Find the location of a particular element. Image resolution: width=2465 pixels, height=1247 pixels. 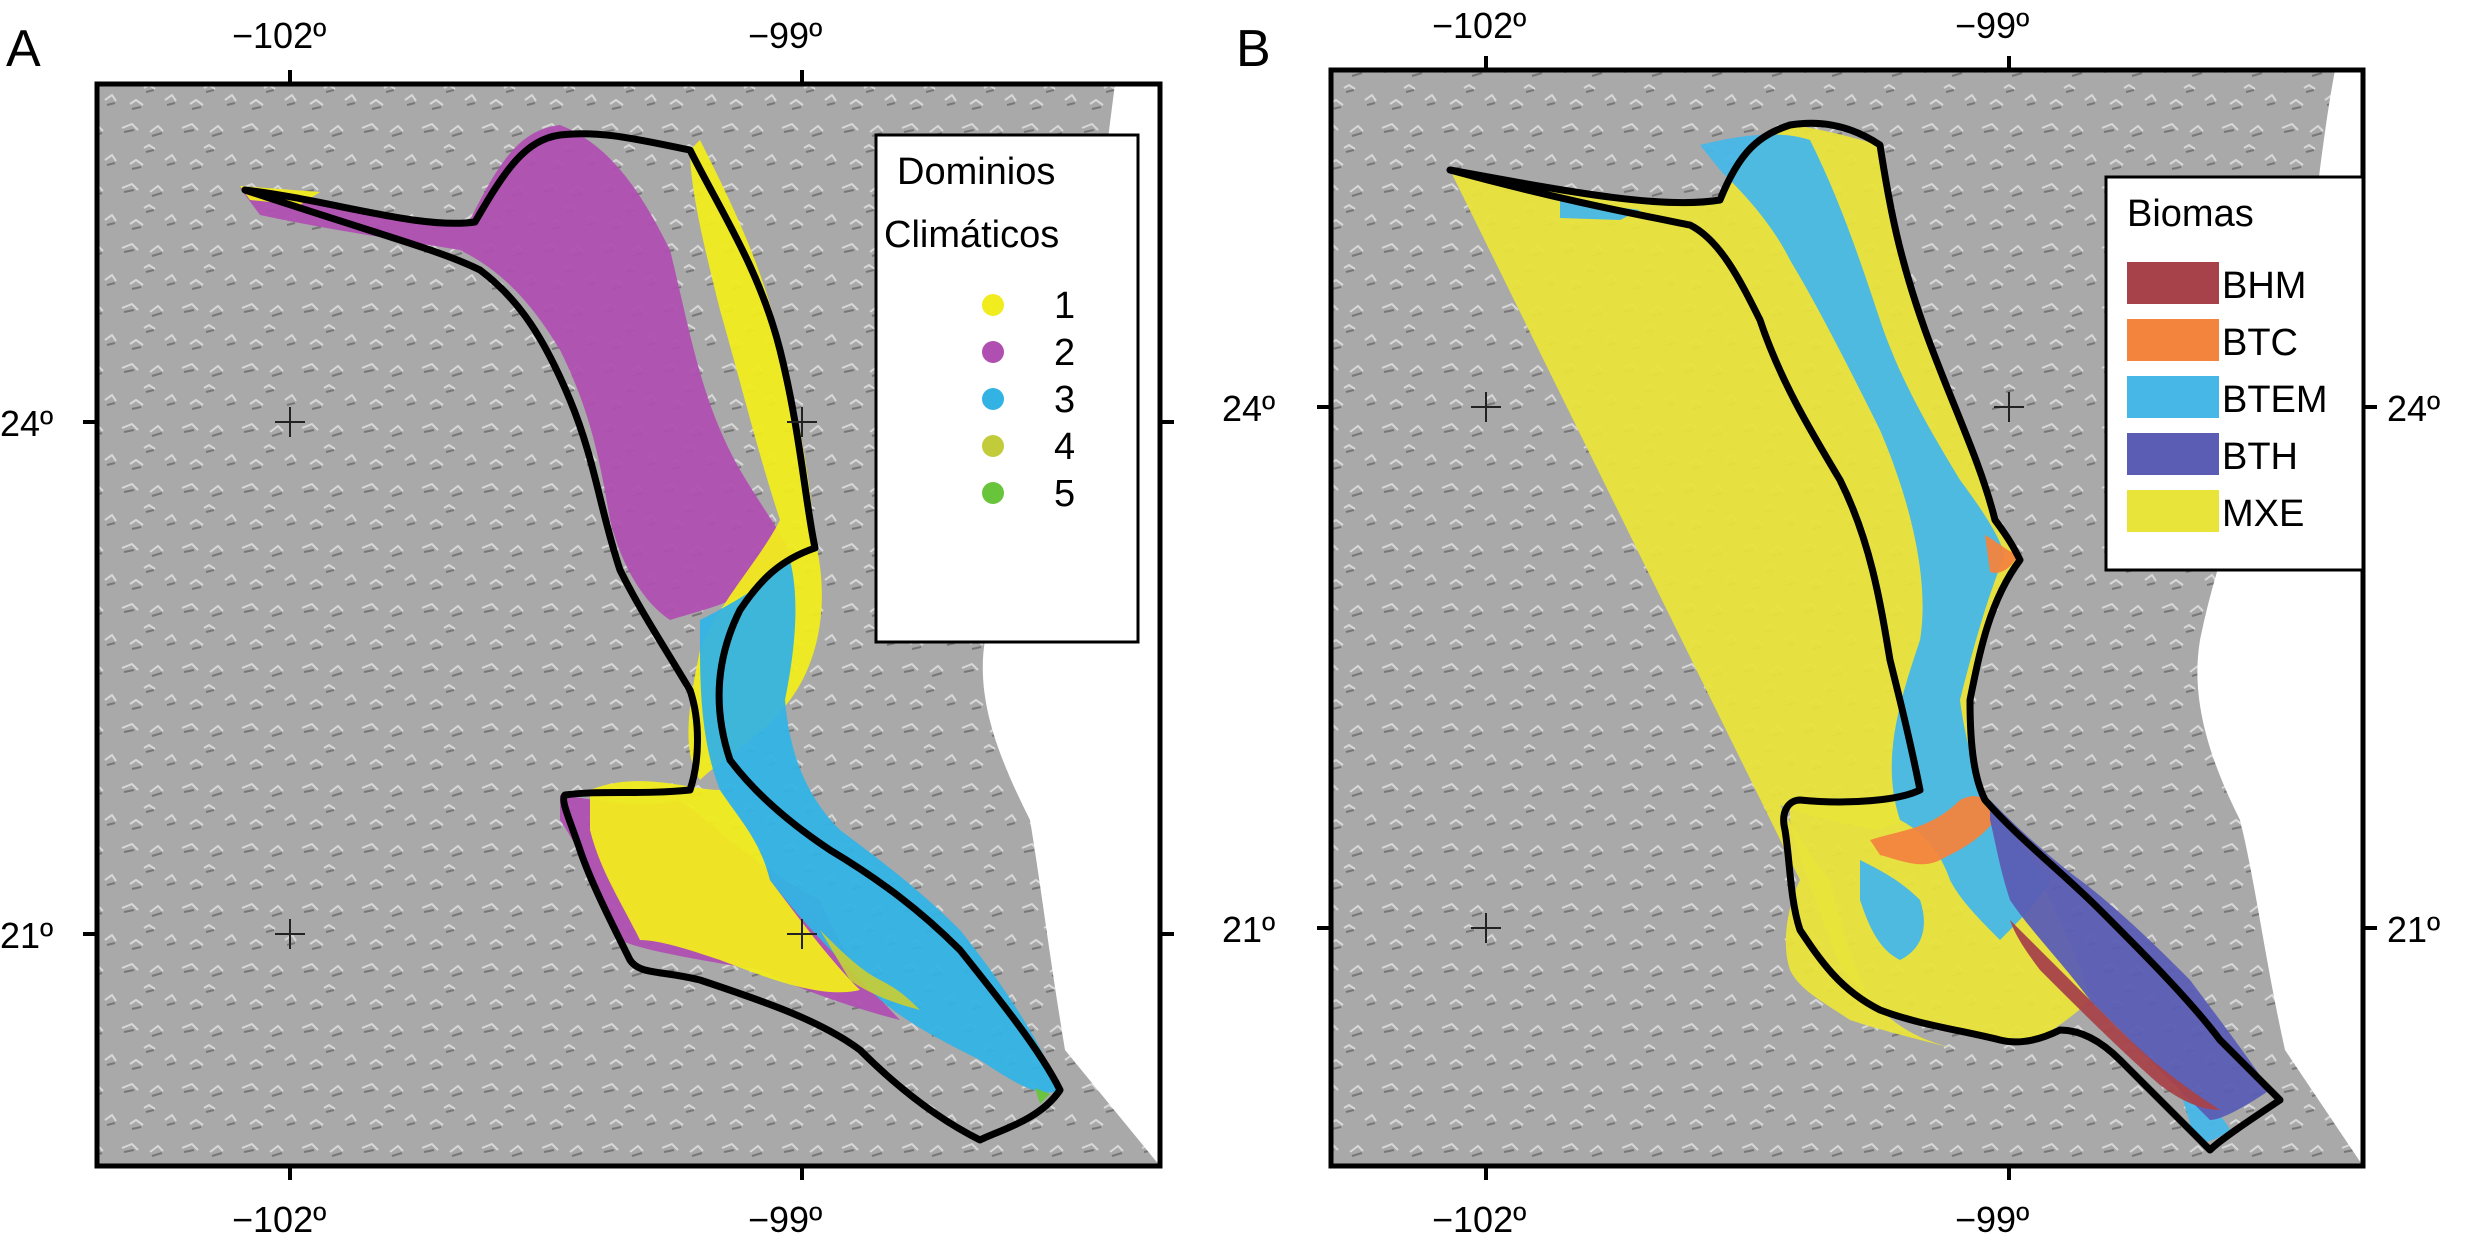

legend-label-btc: BTC is located at coordinates (2260, 343).